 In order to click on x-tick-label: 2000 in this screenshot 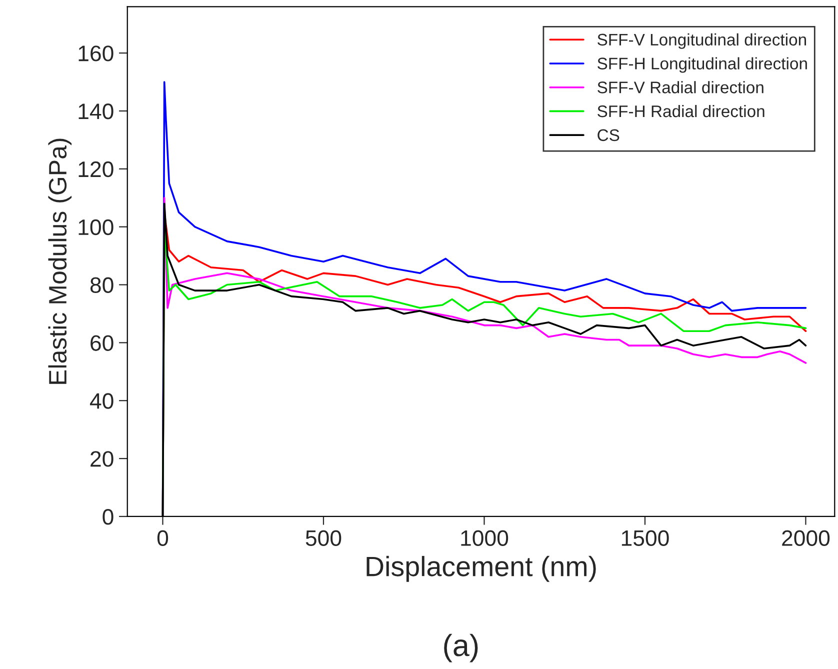, I will do `click(806, 538)`.